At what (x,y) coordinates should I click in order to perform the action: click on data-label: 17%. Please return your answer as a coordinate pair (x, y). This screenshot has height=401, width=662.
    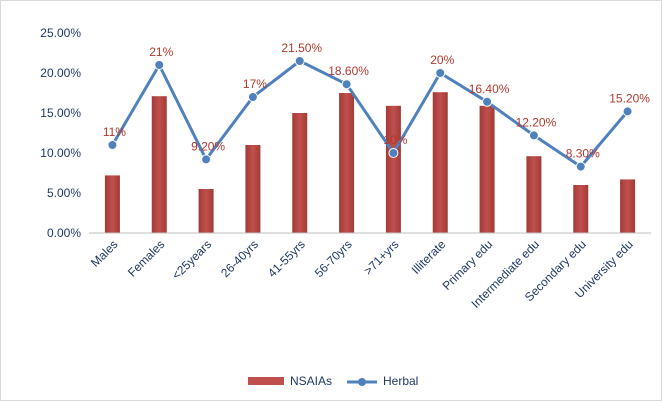
    Looking at the image, I should click on (255, 84).